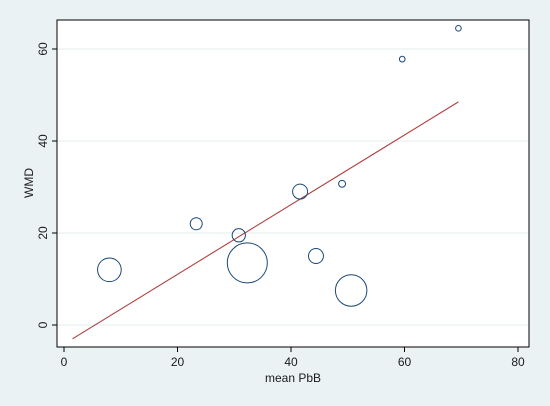  Describe the element at coordinates (291, 362) in the screenshot. I see `x-tick-label-40: 40` at that location.